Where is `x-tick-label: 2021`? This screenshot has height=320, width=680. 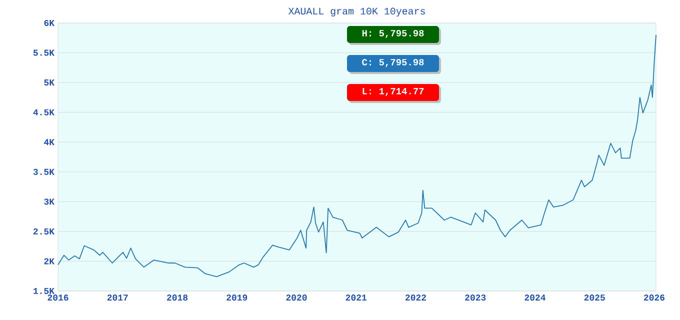
x-tick-label: 2021 is located at coordinates (356, 297).